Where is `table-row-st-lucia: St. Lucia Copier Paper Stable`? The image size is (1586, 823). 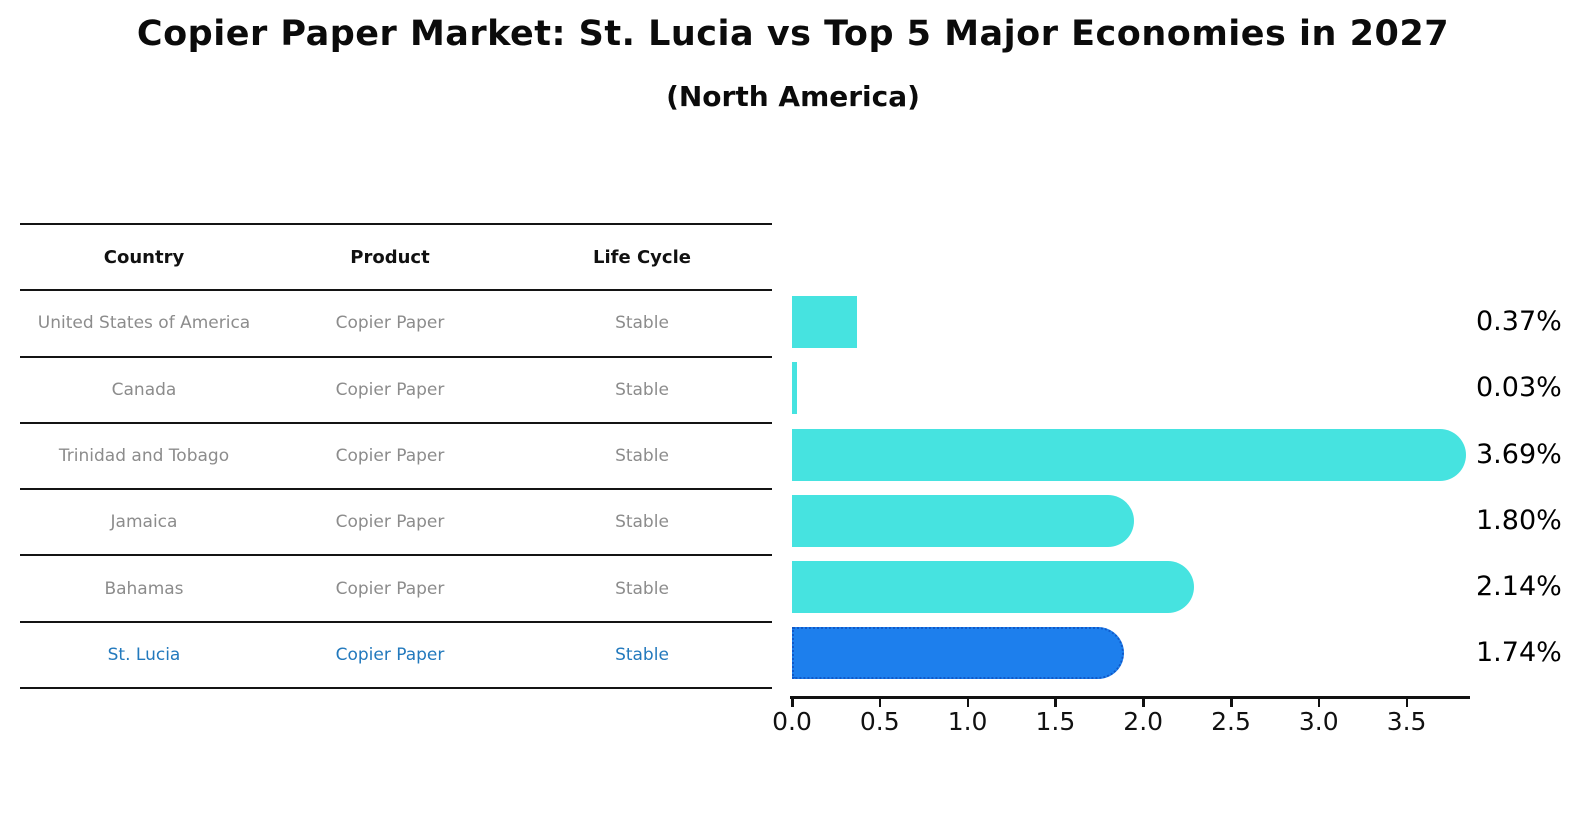
table-row-st-lucia: St. Lucia Copier Paper Stable is located at coordinates (396, 653).